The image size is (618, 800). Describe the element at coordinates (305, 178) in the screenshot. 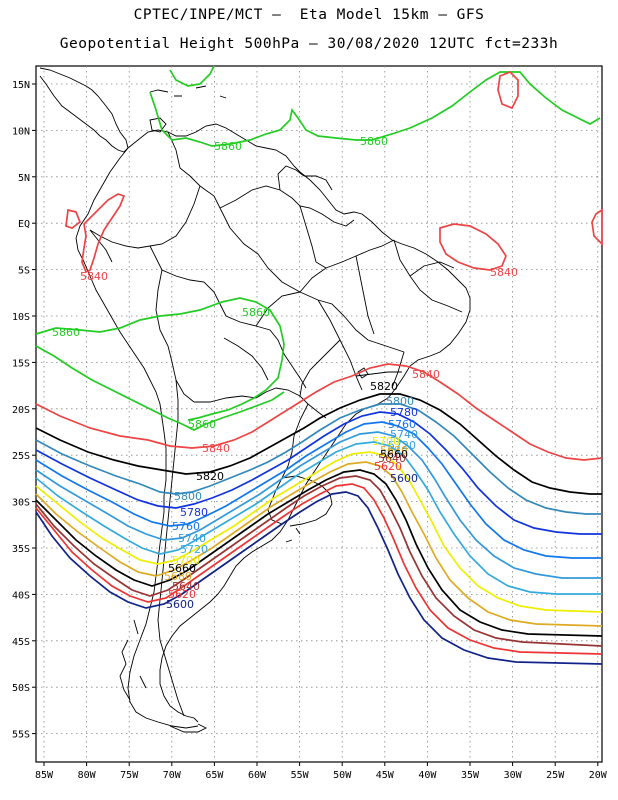

I see `border-north-shield` at that location.